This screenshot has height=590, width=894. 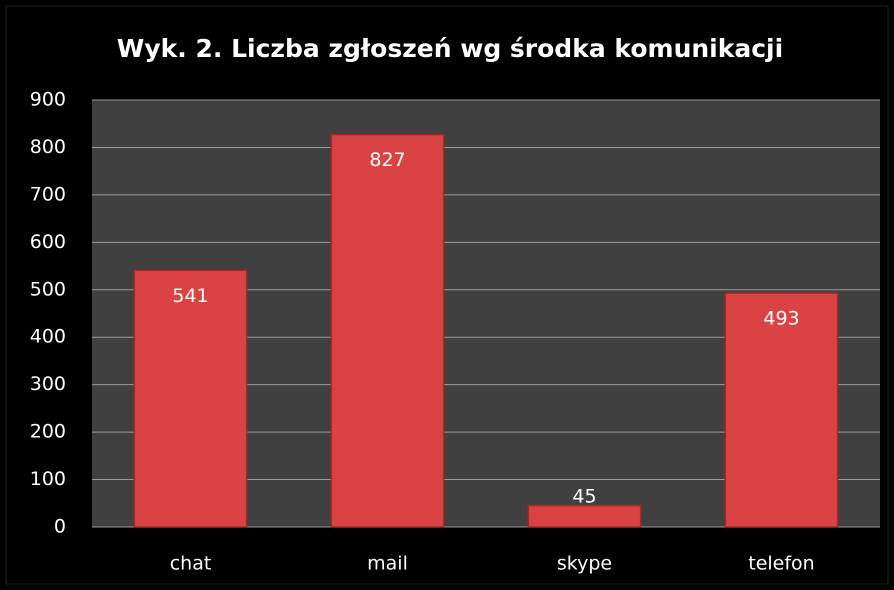 I want to click on x-tick-label: skype, so click(x=584, y=564).